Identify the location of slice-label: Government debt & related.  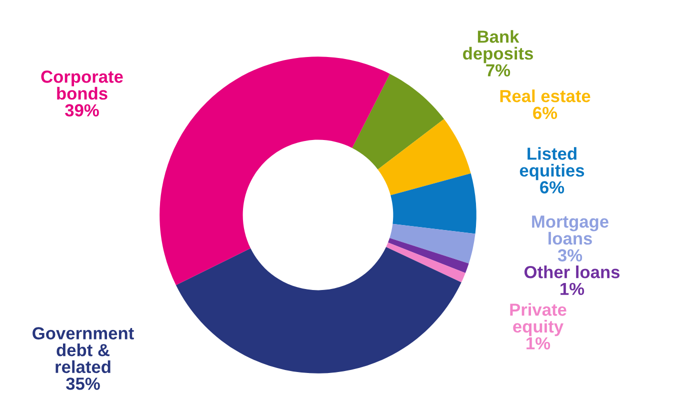
(83, 350).